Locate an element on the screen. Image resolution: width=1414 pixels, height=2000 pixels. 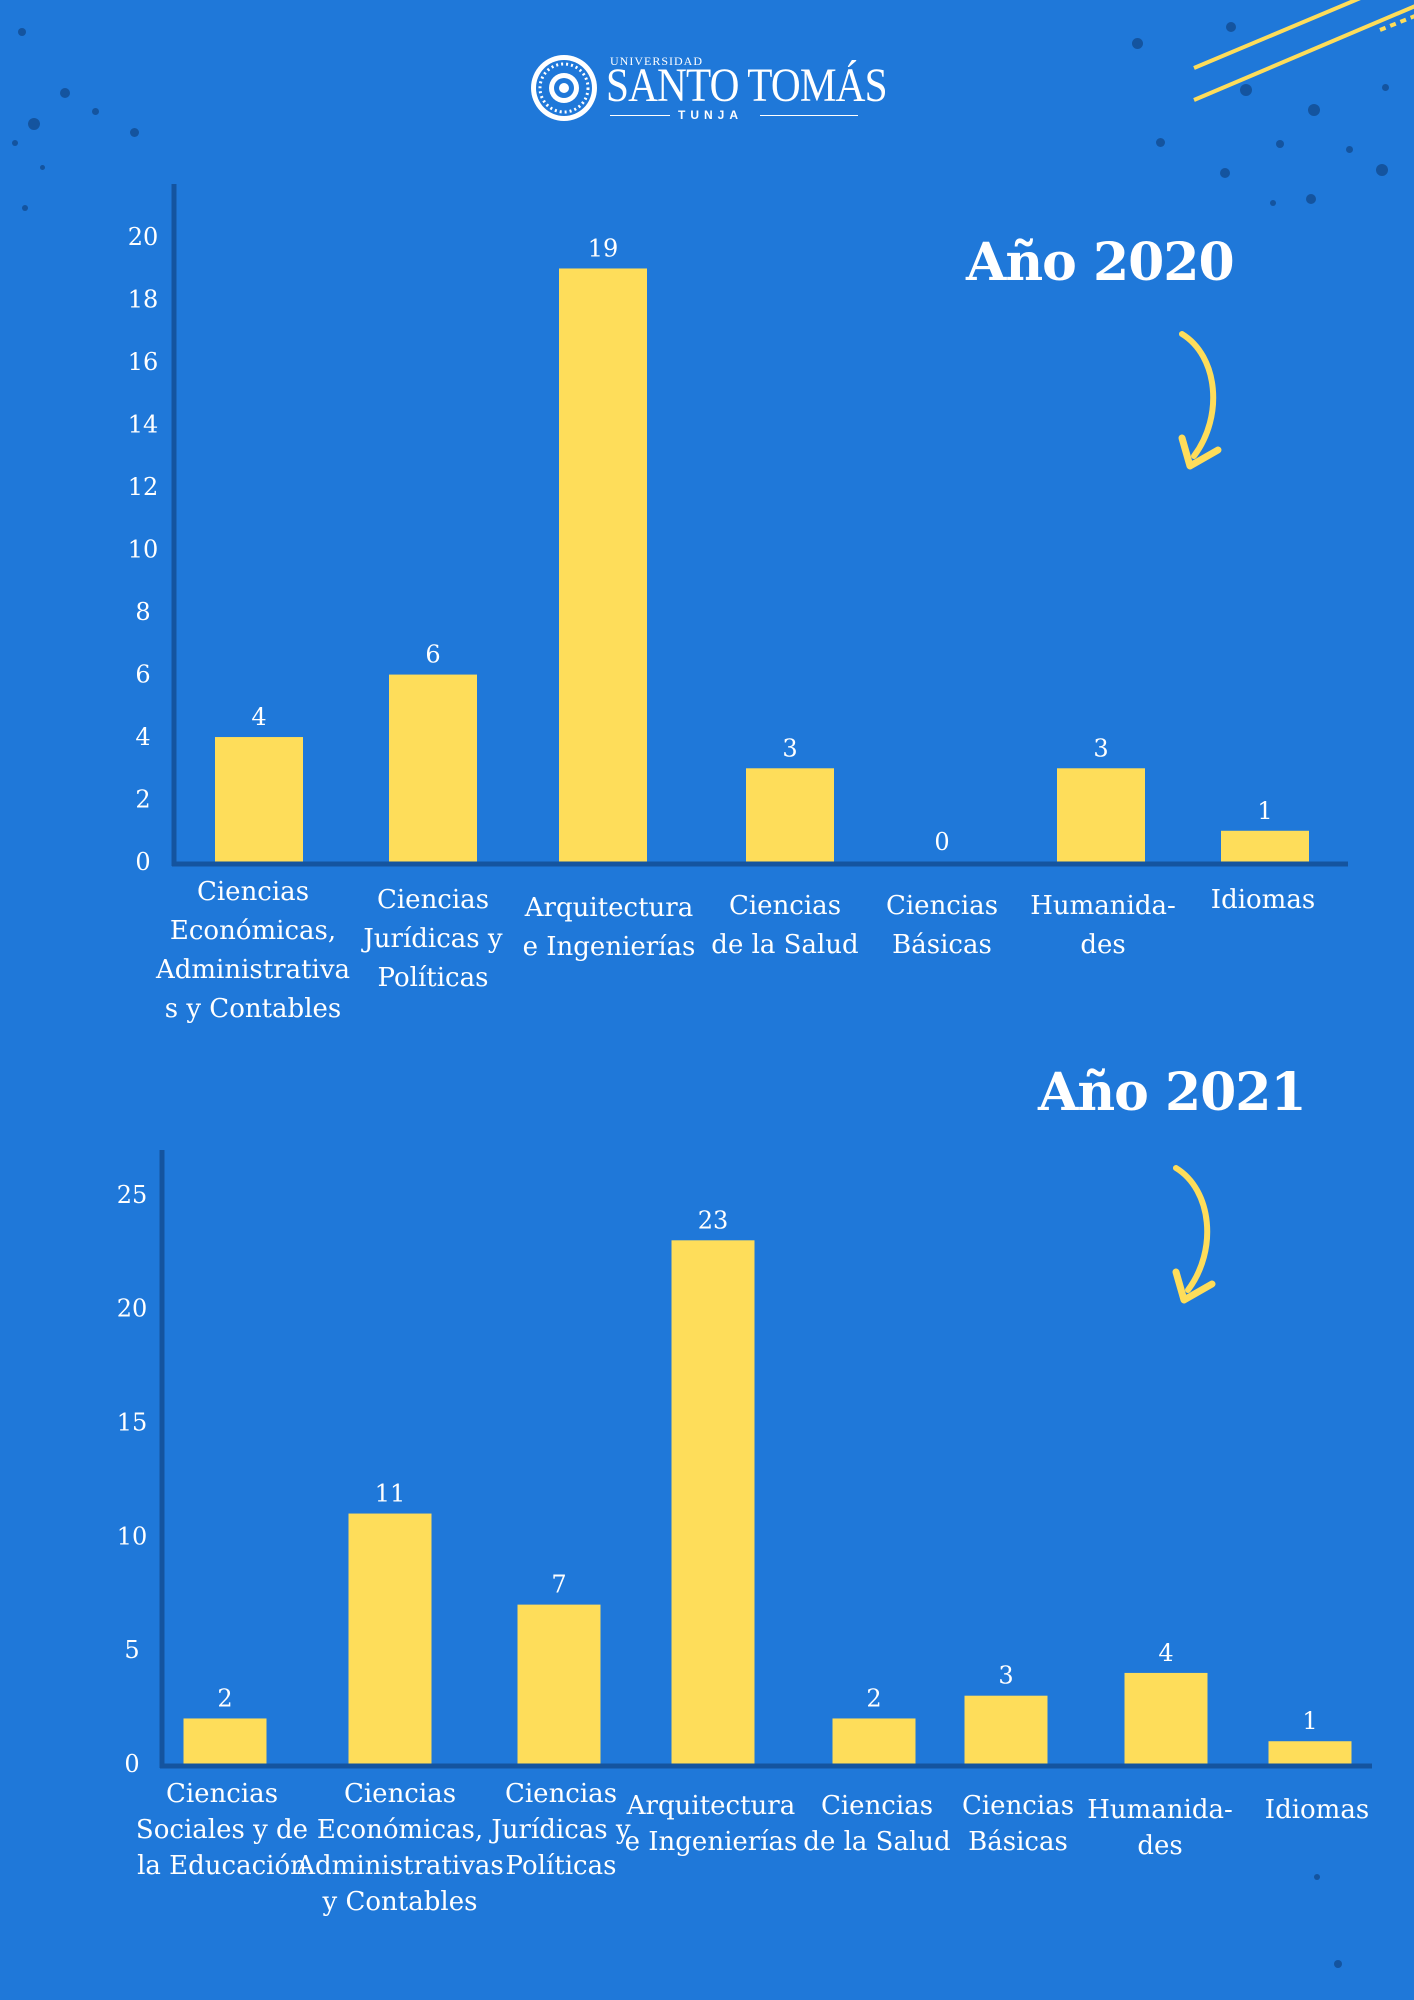
x-category-label-line: Idiomas is located at coordinates (1263, 900).